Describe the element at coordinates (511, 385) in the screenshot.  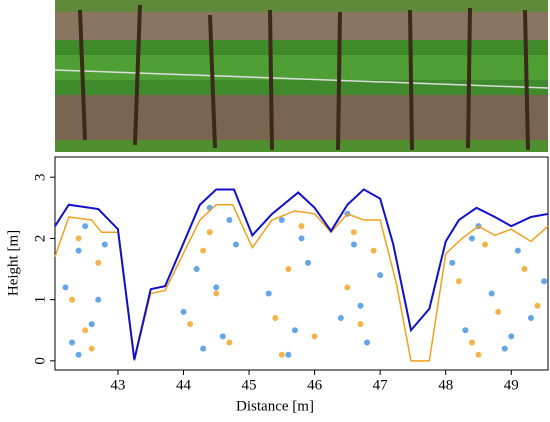
I see `x-tick-label: 49` at that location.